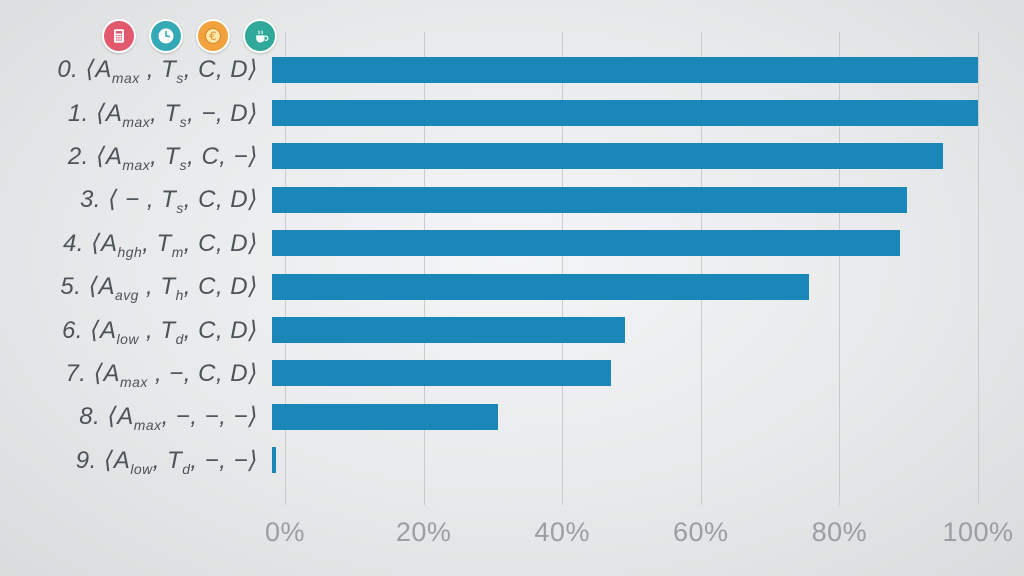 This screenshot has height=576, width=1024. Describe the element at coordinates (166, 461) in the screenshot. I see `row-label: 9. ⟨Alow, Td, −, −⟩` at that location.